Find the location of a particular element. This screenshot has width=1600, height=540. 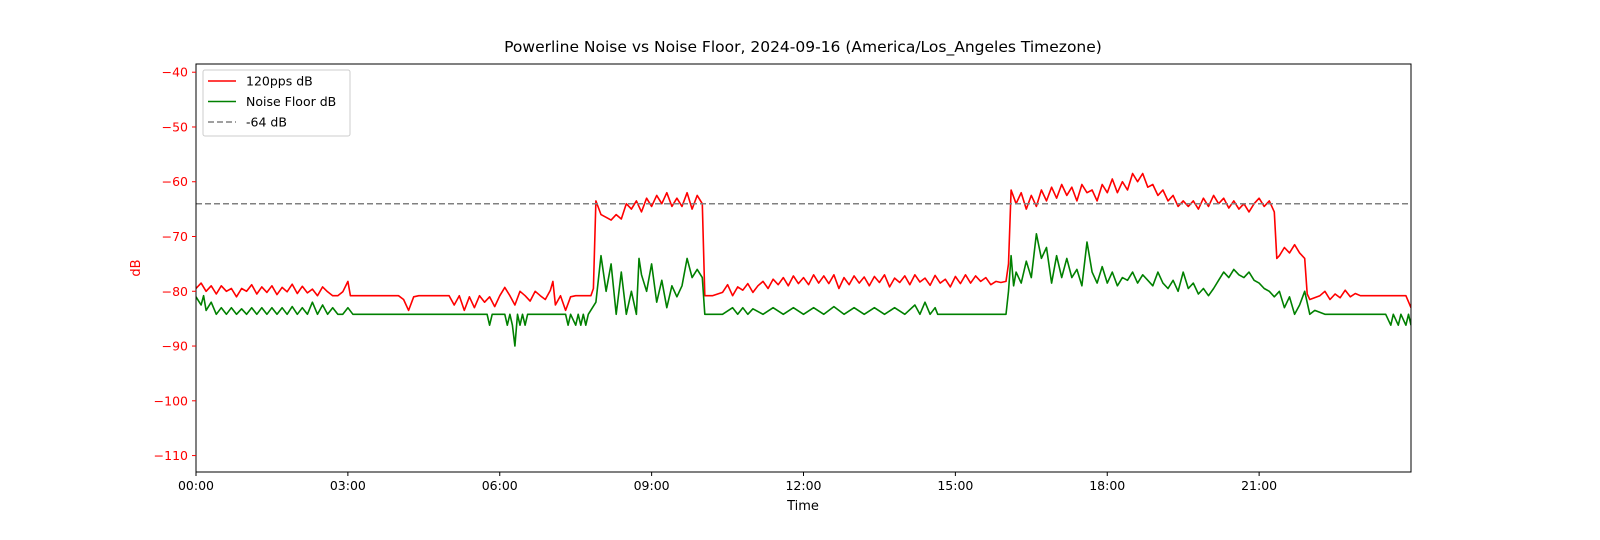

x-tick-label: 00:00 is located at coordinates (196, 485).